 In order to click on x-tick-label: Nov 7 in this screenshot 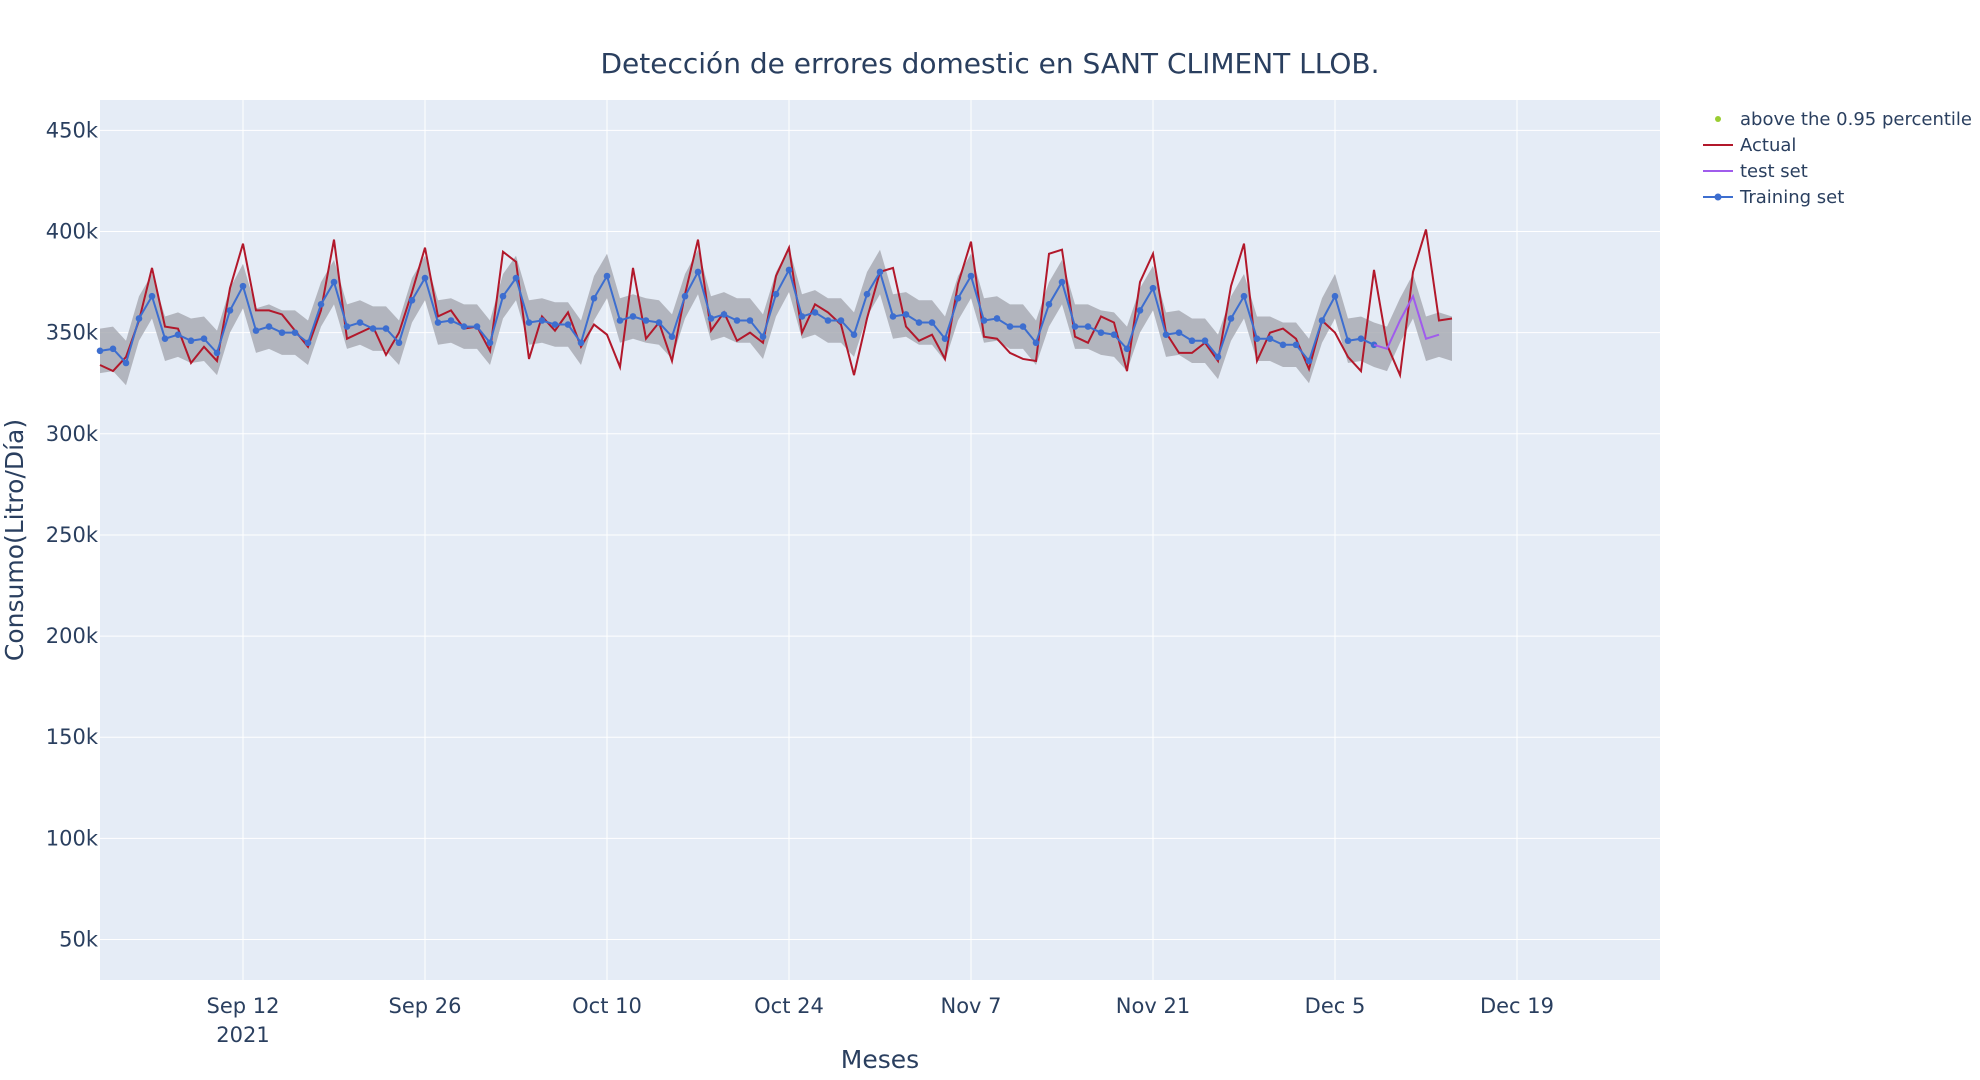, I will do `click(970, 1006)`.